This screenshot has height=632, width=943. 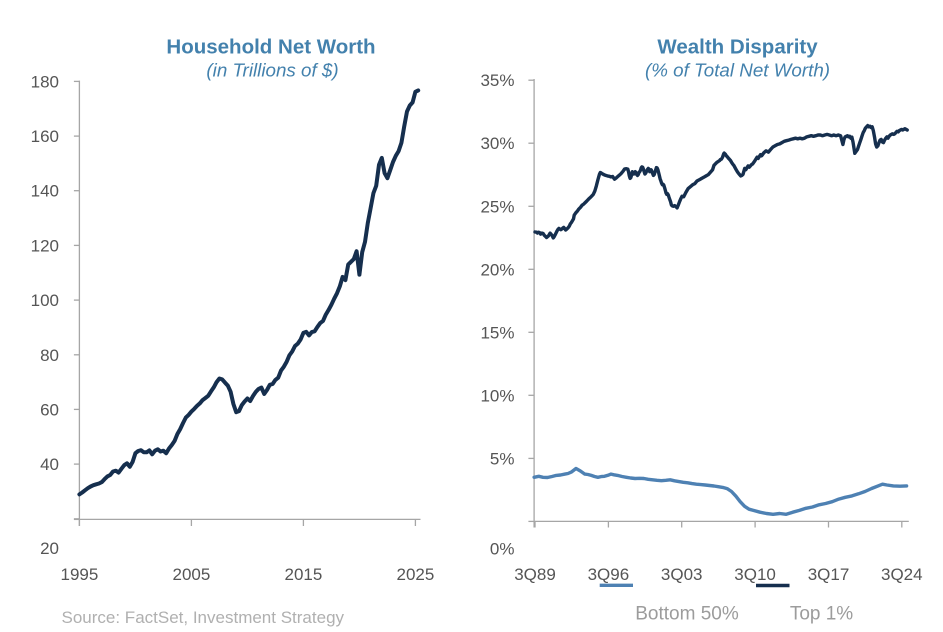 What do you see at coordinates (687, 614) in the screenshot?
I see `svg-text: Bottom 50%` at bounding box center [687, 614].